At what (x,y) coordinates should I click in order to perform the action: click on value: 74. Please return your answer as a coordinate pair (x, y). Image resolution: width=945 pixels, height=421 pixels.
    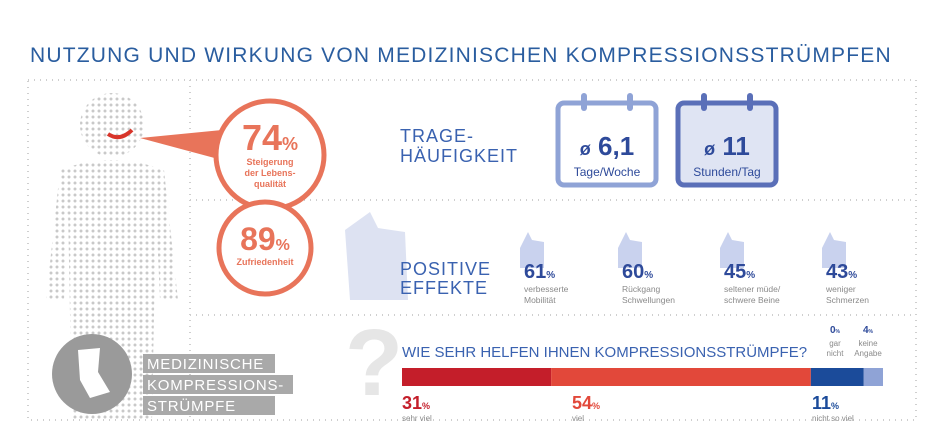
    Looking at the image, I should click on (262, 137).